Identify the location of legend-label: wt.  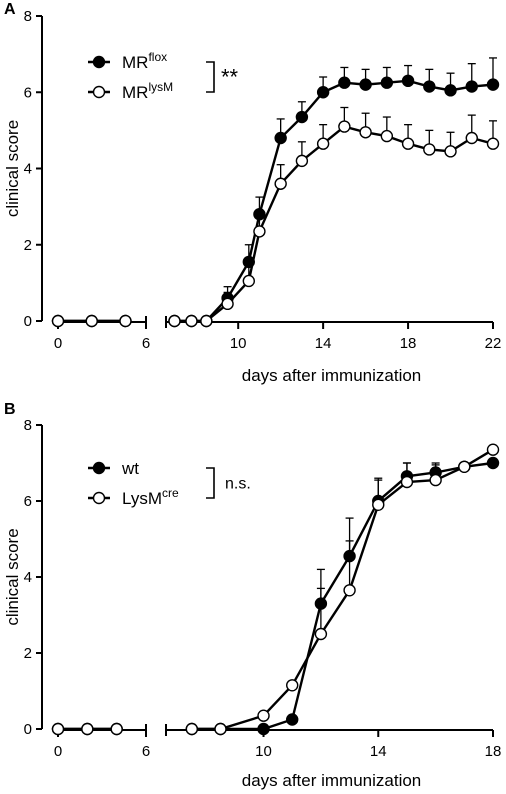
(130, 468).